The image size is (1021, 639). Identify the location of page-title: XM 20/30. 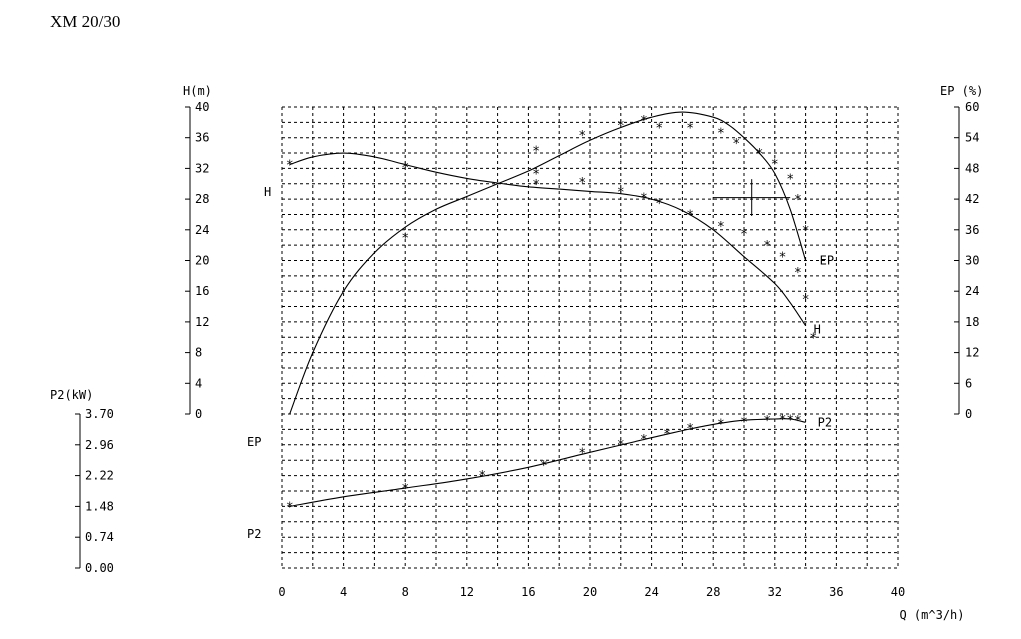
(85, 21).